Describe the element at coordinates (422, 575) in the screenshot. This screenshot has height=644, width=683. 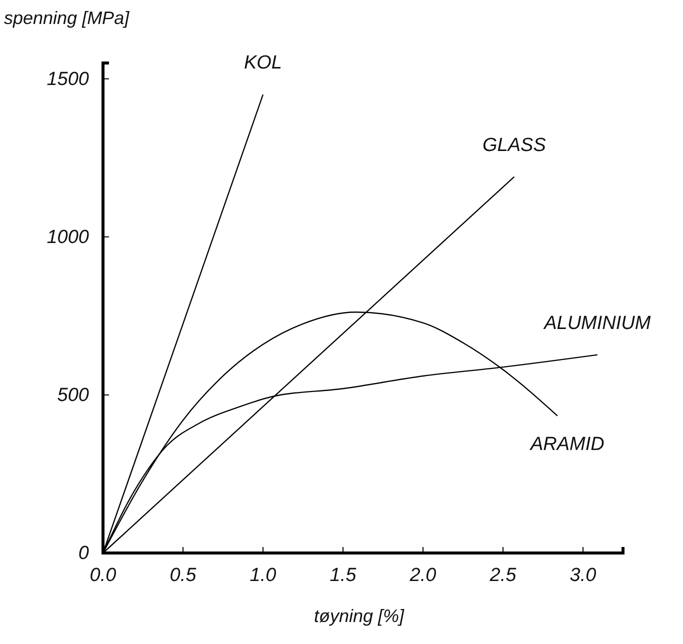
I see `x-tick-label: 2.0` at that location.